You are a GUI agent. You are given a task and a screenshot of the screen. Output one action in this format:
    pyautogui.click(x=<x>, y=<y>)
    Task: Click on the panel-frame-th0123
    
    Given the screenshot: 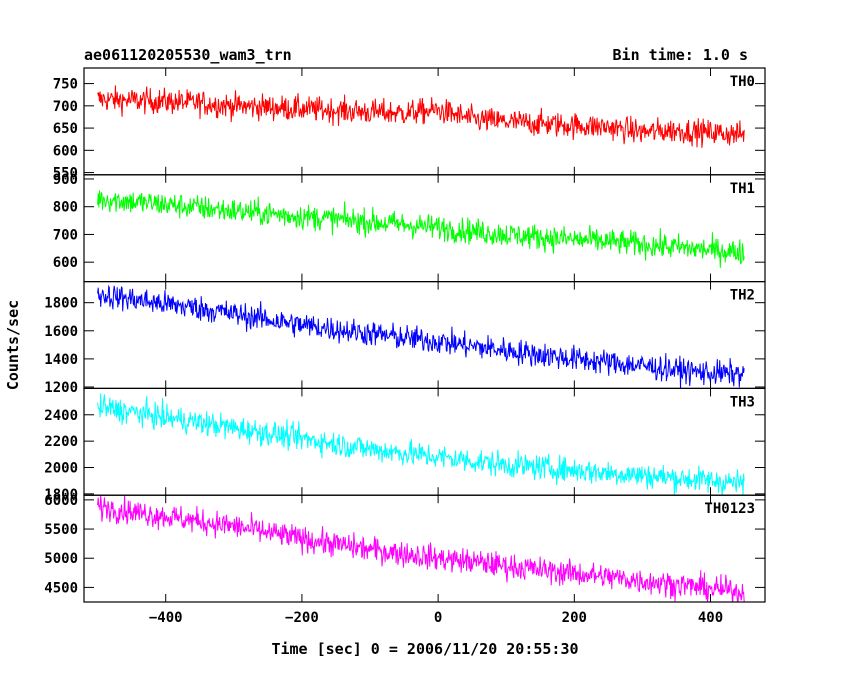 What is the action you would take?
    pyautogui.click(x=424, y=548)
    